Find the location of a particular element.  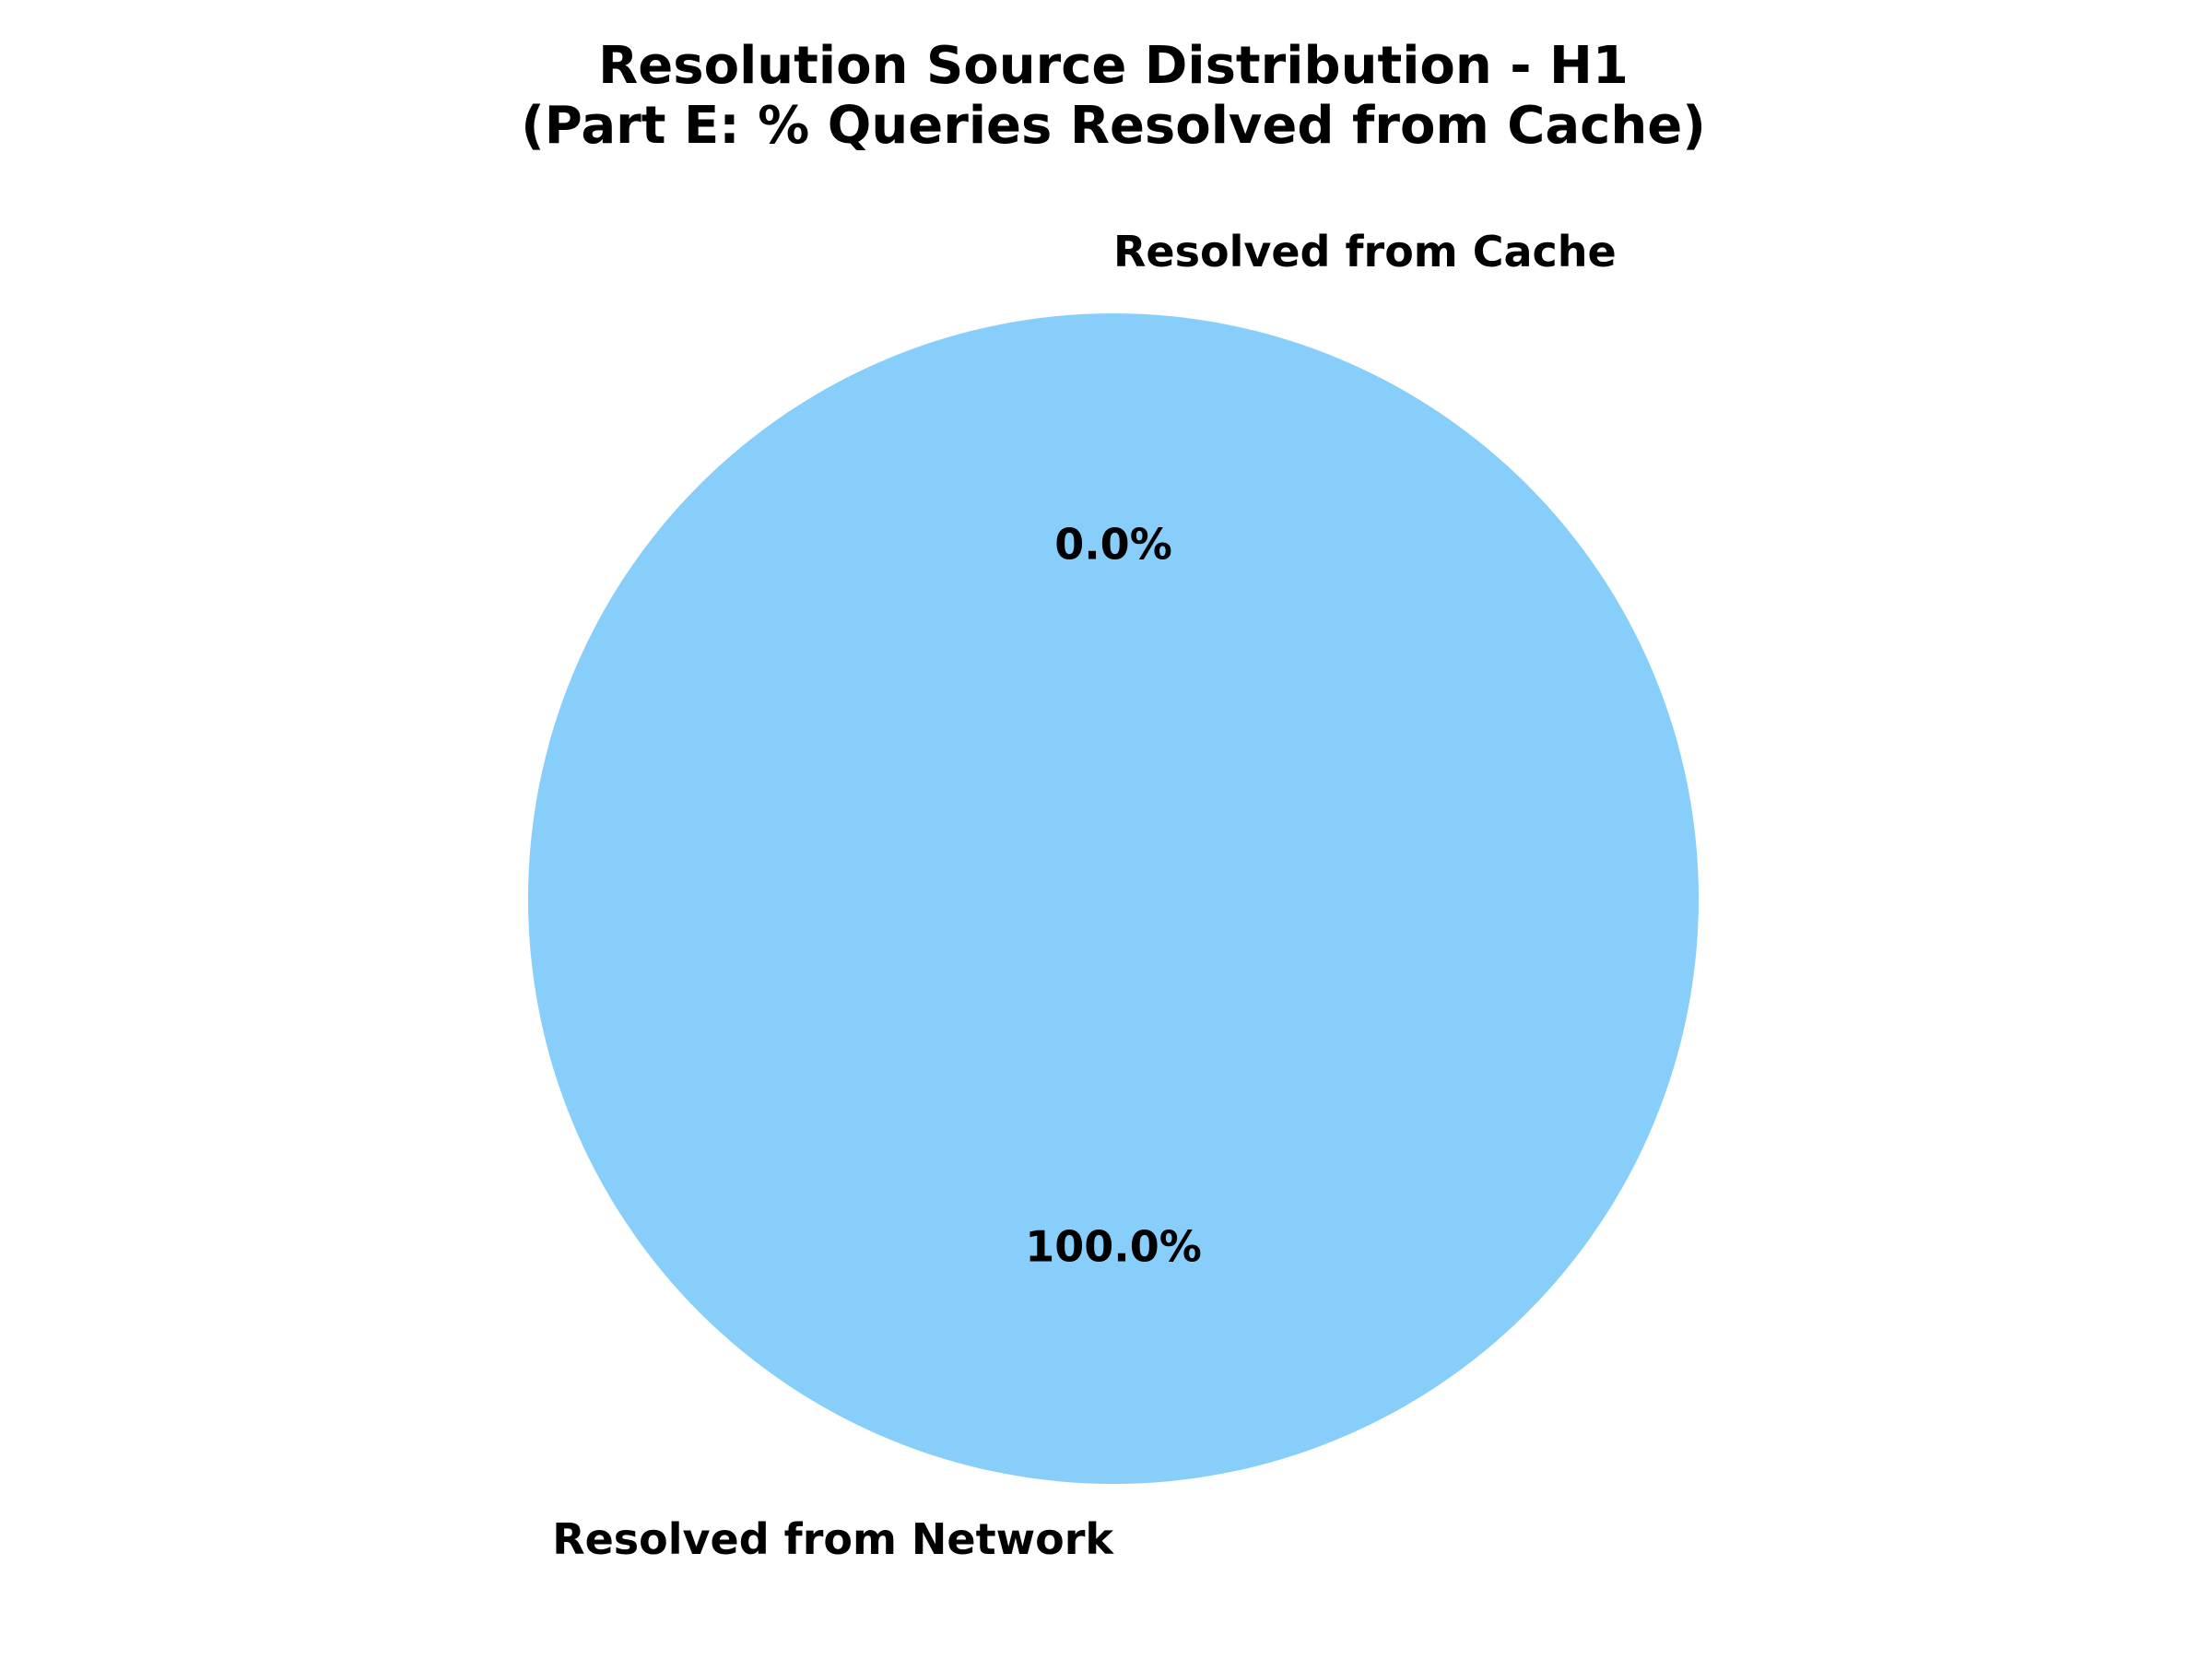

pie-percent-resolved-from-cache: 0.0% is located at coordinates (1113, 545).